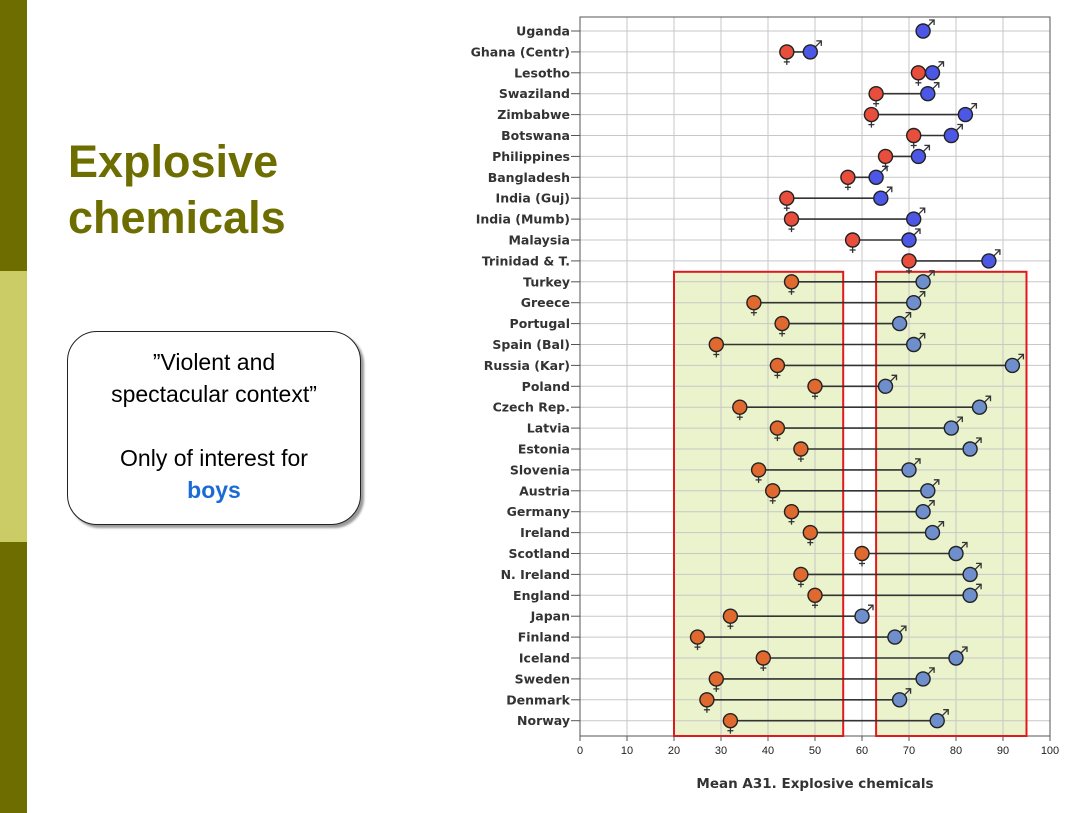 The width and height of the screenshot is (1079, 813). What do you see at coordinates (214, 490) in the screenshot?
I see `note-highlight-boys: boys` at bounding box center [214, 490].